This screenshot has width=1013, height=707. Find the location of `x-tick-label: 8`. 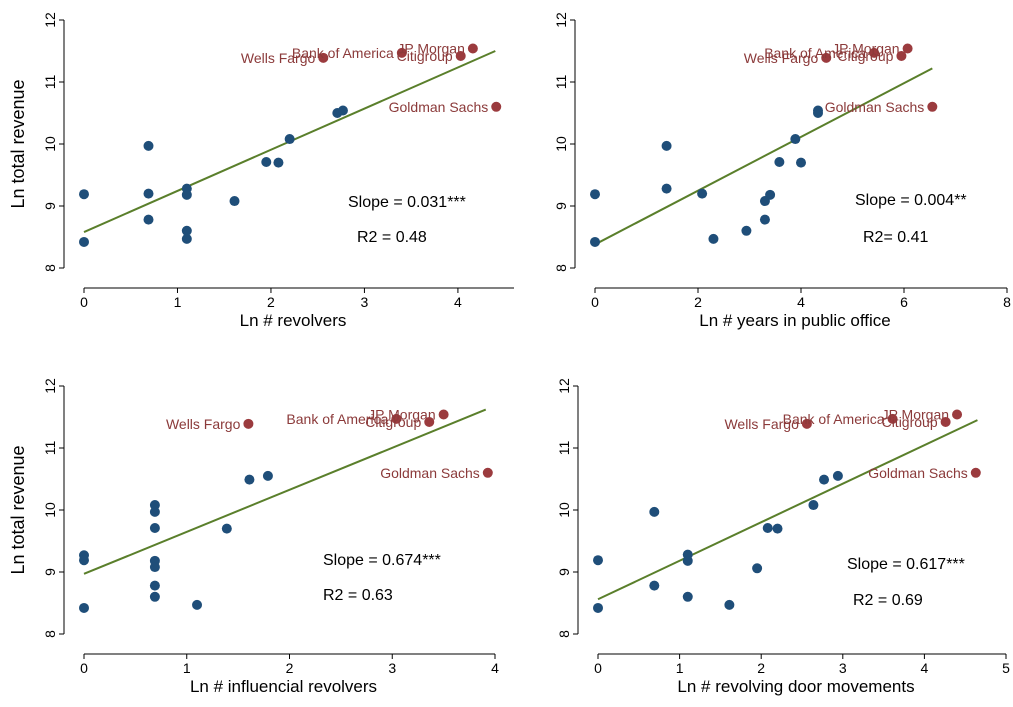

x-tick-label: 8 is located at coordinates (1007, 302).